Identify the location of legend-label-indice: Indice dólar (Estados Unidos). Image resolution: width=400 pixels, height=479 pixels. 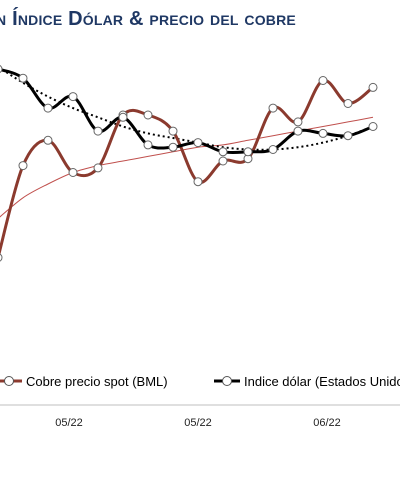
(322, 381).